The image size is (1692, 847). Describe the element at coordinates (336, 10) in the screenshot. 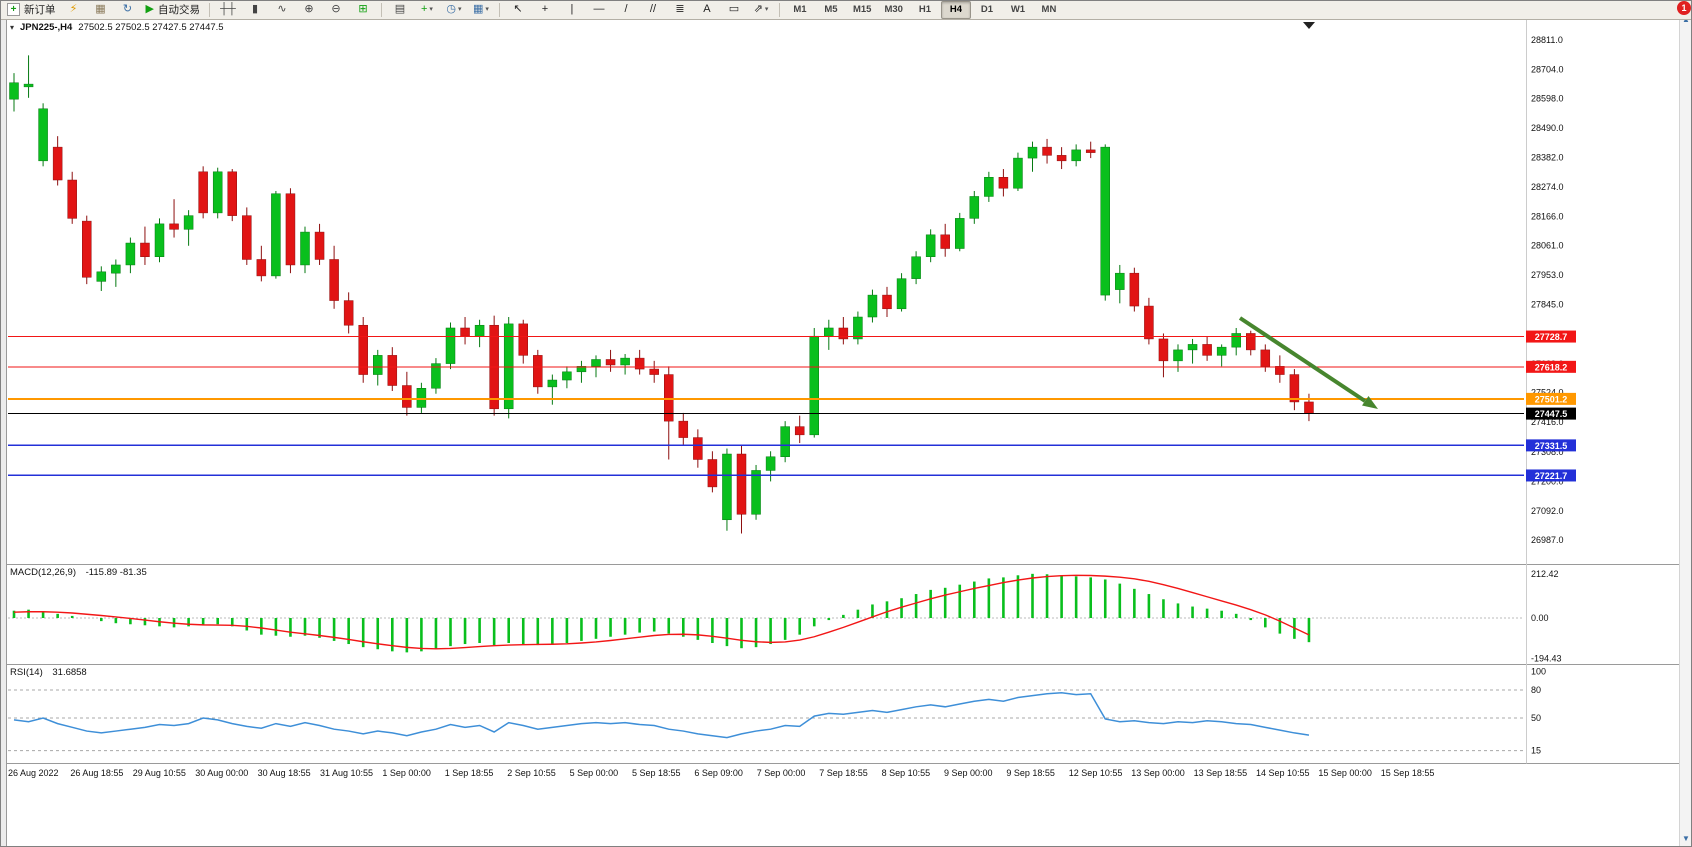

I see `zoom-out-button: ⊖` at that location.